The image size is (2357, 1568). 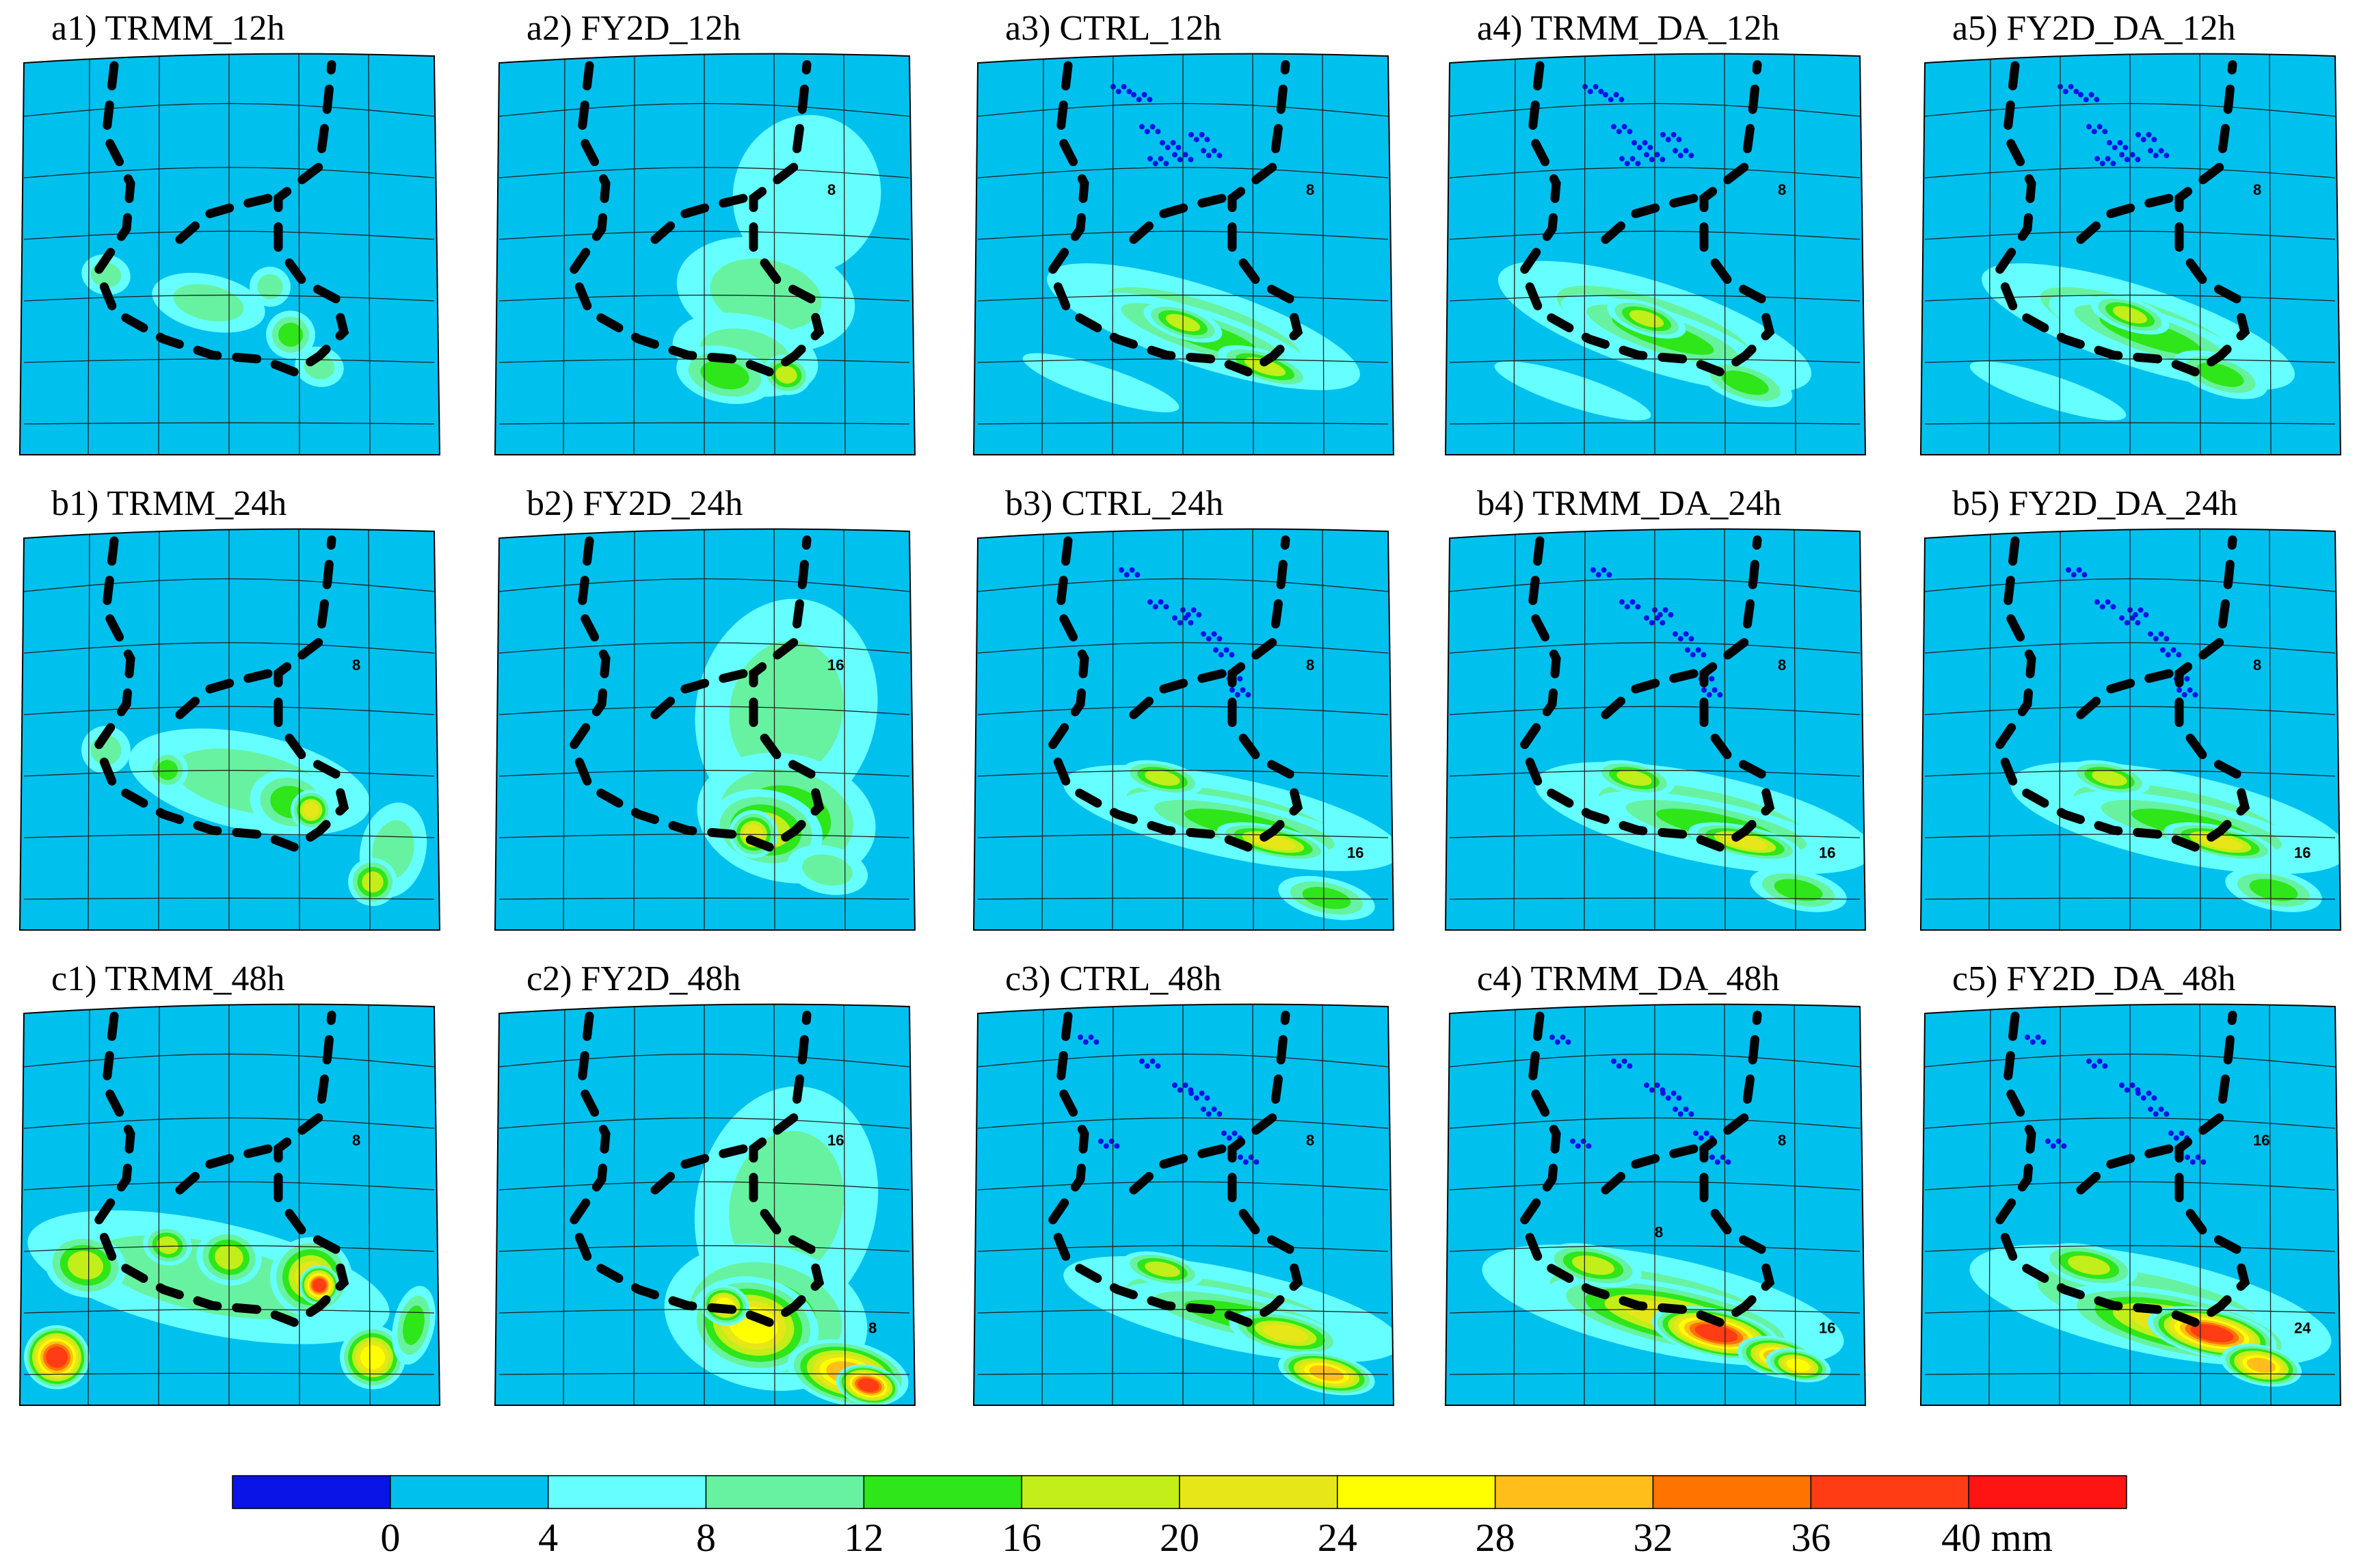 I want to click on panel-title: b3) CTRL_24h, so click(x=1114, y=503).